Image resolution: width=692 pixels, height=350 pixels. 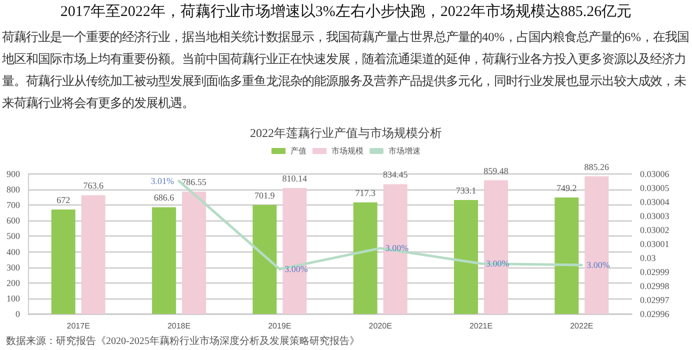 I want to click on y-tick-label: 700, so click(x=13, y=205).